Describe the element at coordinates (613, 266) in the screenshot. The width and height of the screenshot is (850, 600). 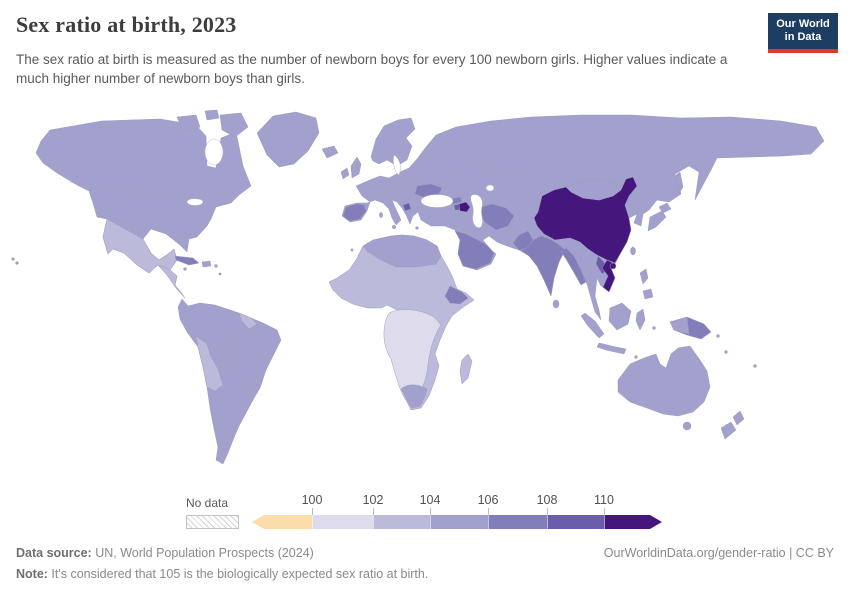
I see `region-hainan` at that location.